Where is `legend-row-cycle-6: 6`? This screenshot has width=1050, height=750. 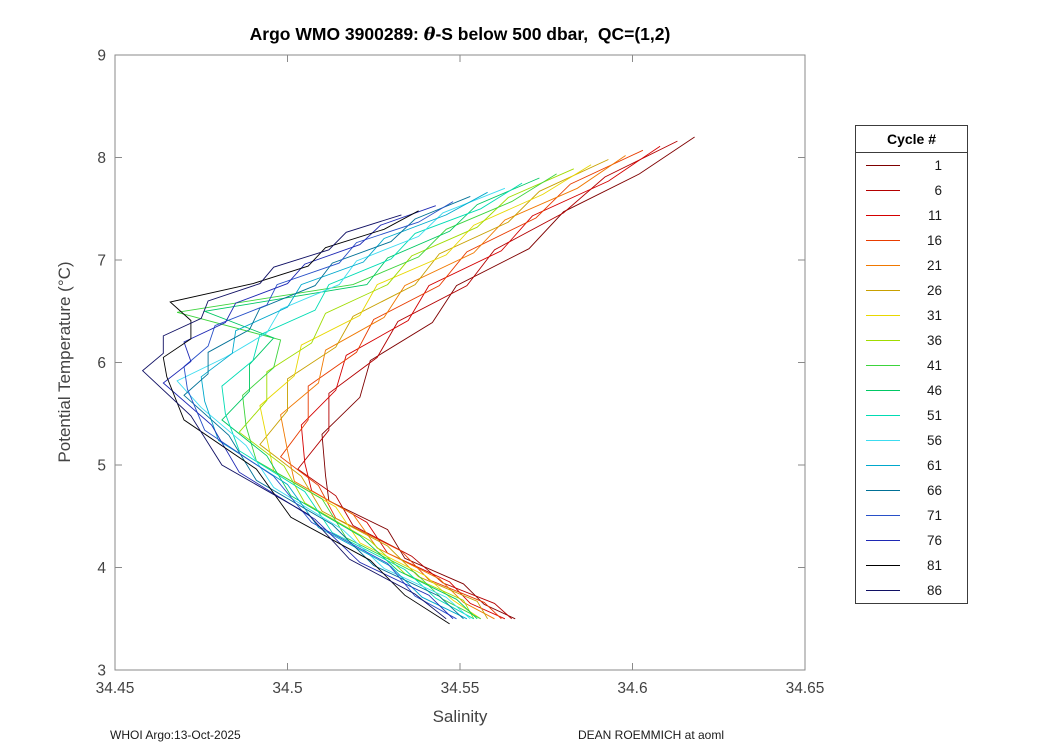 legend-row-cycle-6: 6 is located at coordinates (911, 190).